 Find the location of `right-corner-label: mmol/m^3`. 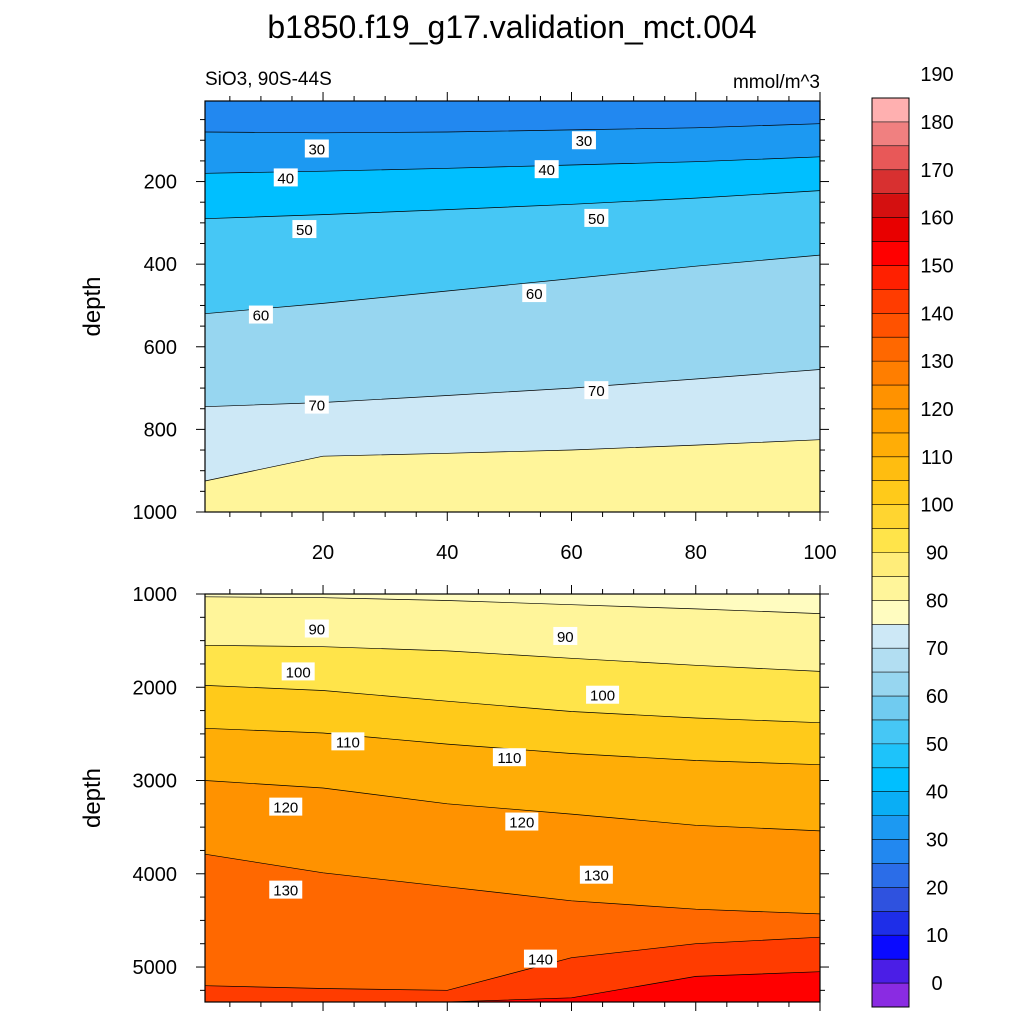

right-corner-label: mmol/m^3 is located at coordinates (776, 82).